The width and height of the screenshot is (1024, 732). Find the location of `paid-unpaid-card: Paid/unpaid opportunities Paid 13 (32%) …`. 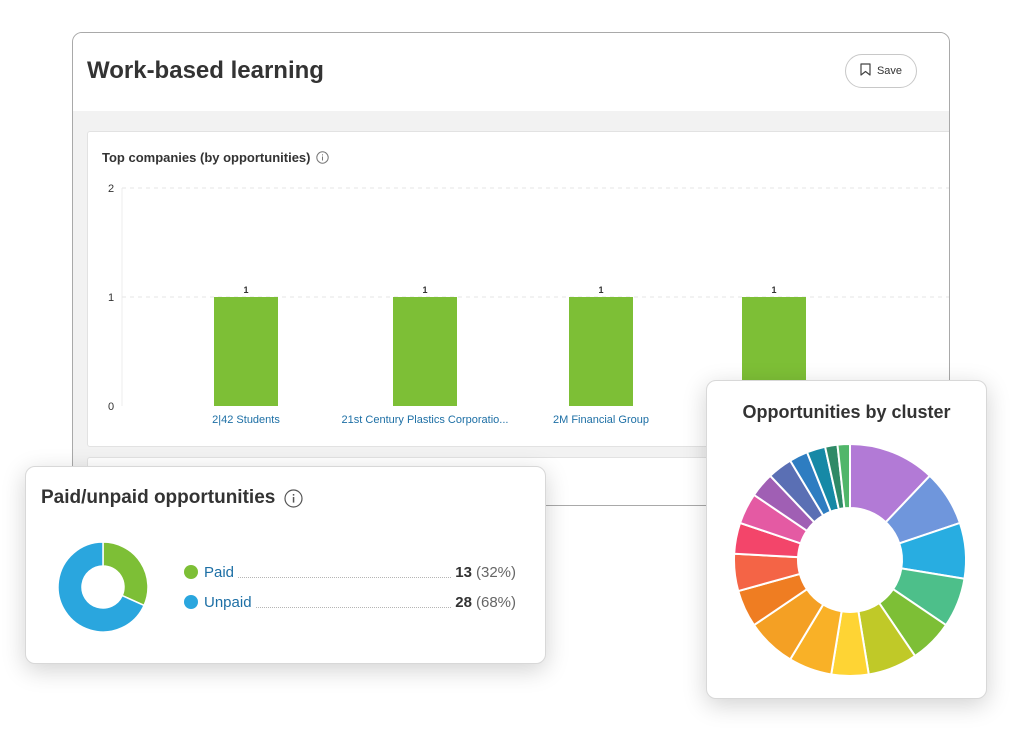

paid-unpaid-card: Paid/unpaid opportunities Paid 13 (32%) … is located at coordinates (285, 565).